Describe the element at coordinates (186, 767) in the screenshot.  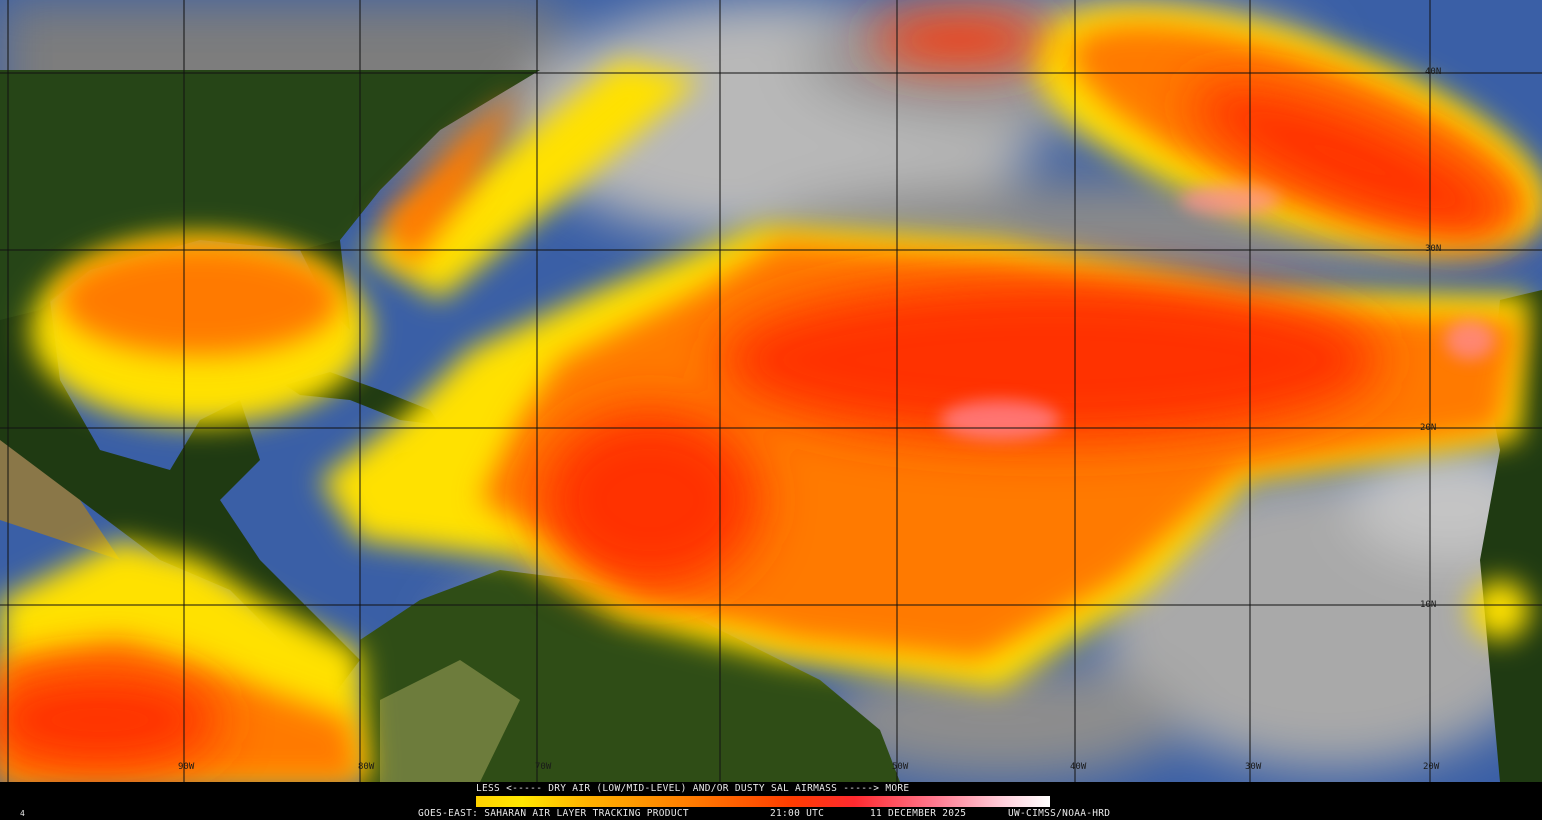
I see `longitude-label: 90W` at that location.